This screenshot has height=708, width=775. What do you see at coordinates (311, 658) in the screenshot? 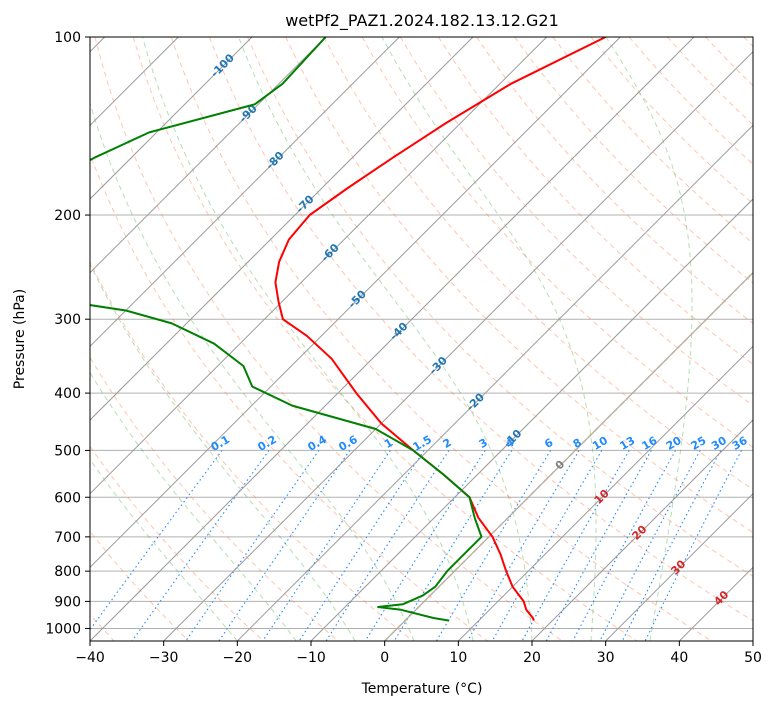
I see `x-tick-label: −10` at bounding box center [311, 658].